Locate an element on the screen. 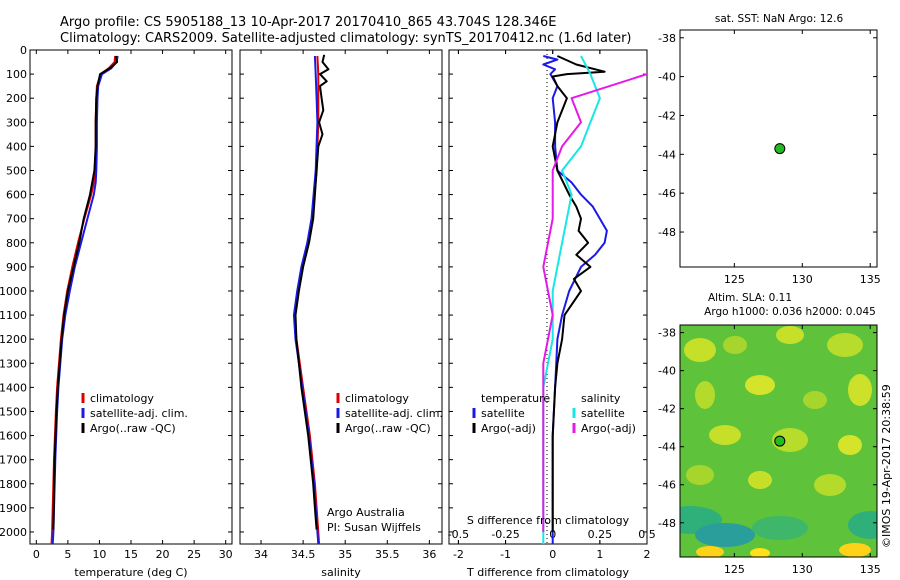 This screenshot has width=900, height=580. x-tick-label: 0.5 is located at coordinates (647, 534).